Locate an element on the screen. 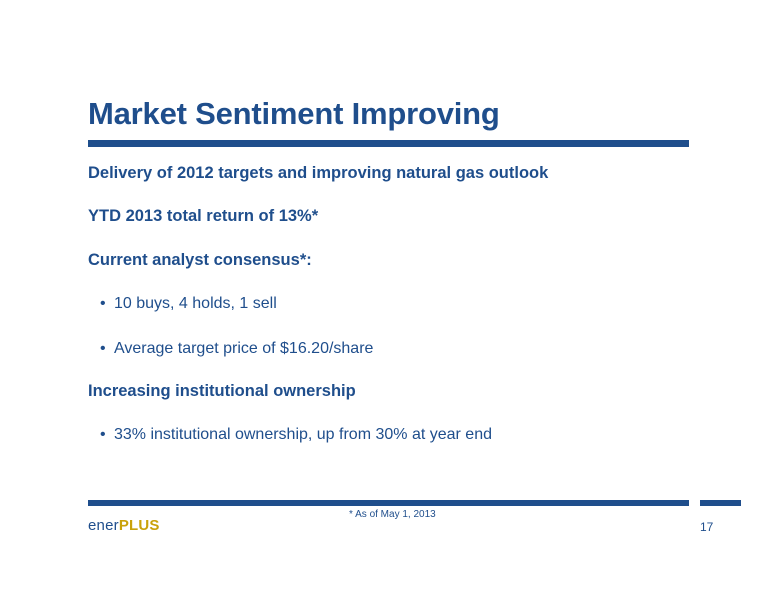 This screenshot has width=776, height=600. footnote: * As of May 1, 2013 is located at coordinates (392, 514).